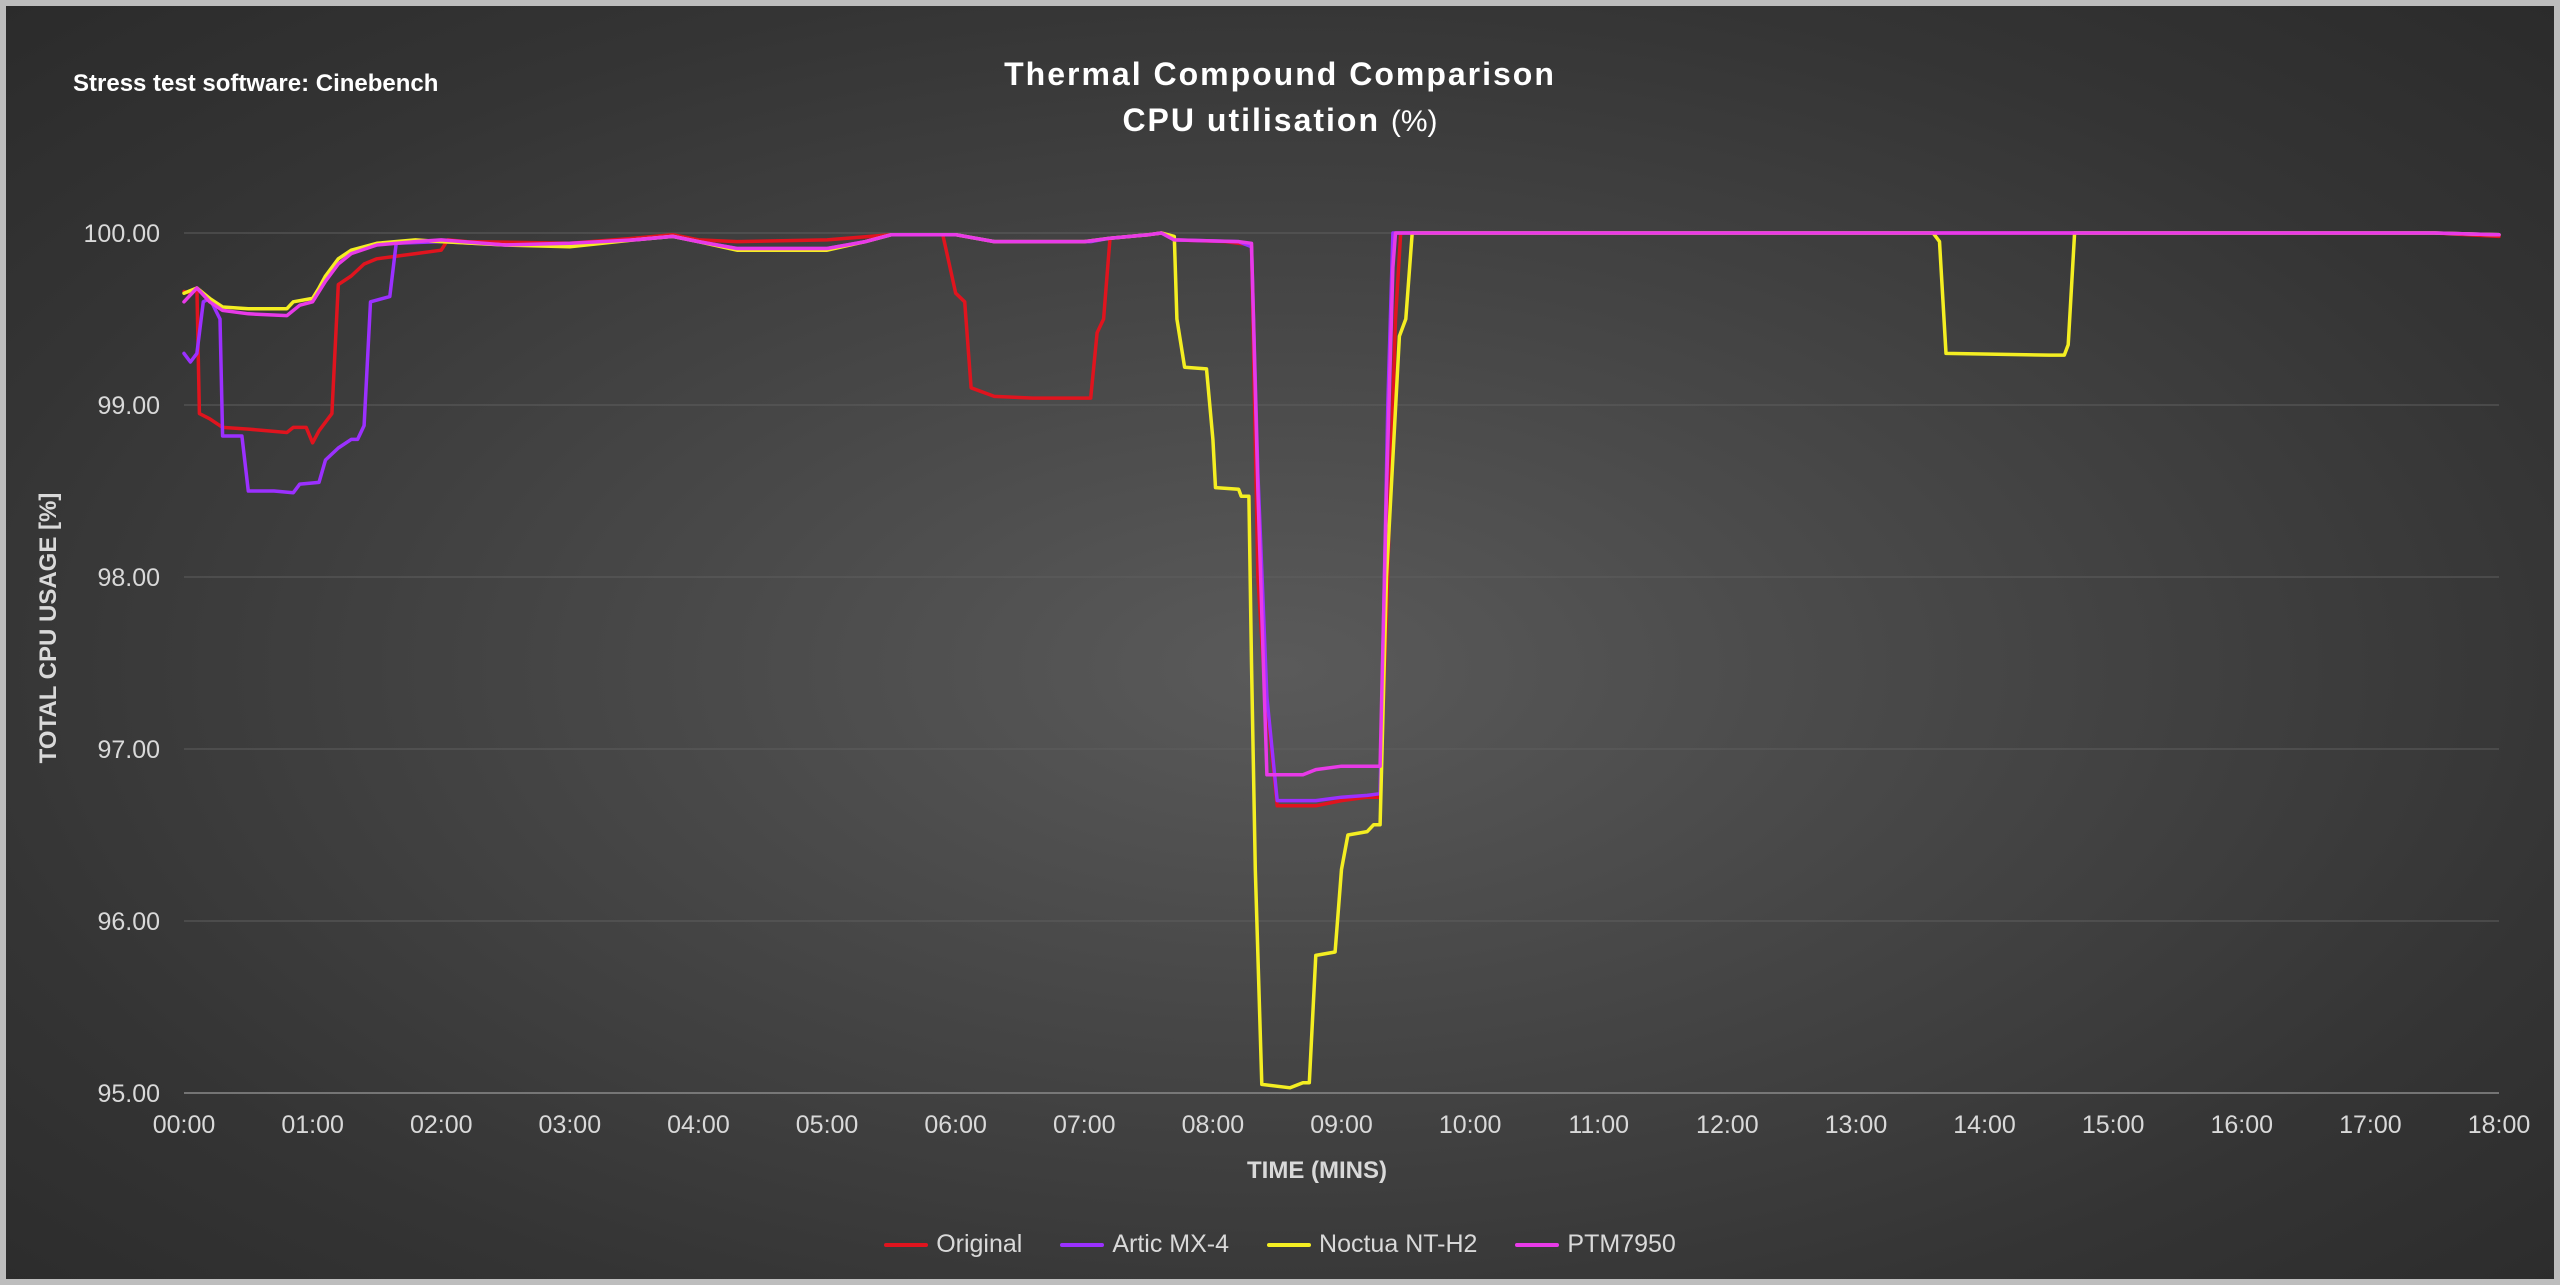 Image resolution: width=2560 pixels, height=1285 pixels. What do you see at coordinates (1171, 1244) in the screenshot?
I see `legend-label: Artic MX-4` at bounding box center [1171, 1244].